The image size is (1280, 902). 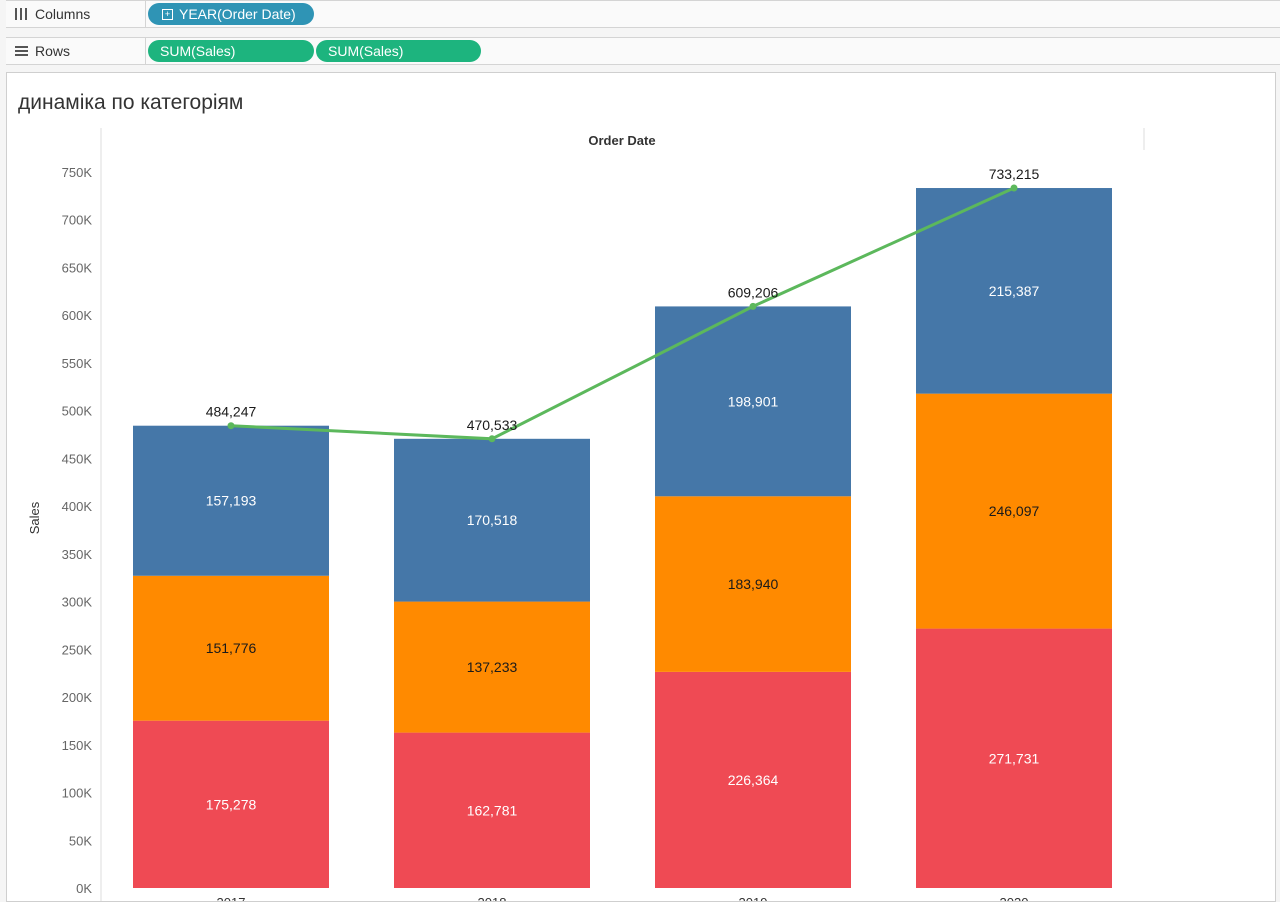 What do you see at coordinates (198, 51) in the screenshot?
I see `sum-sales-pill-1-label: SUM(Sales)` at bounding box center [198, 51].